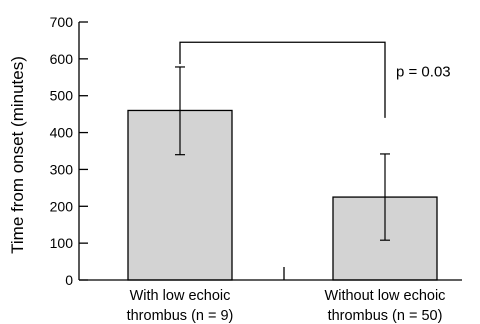 This screenshot has width=480, height=324. I want to click on y-tick-label: 700, so click(62, 22).